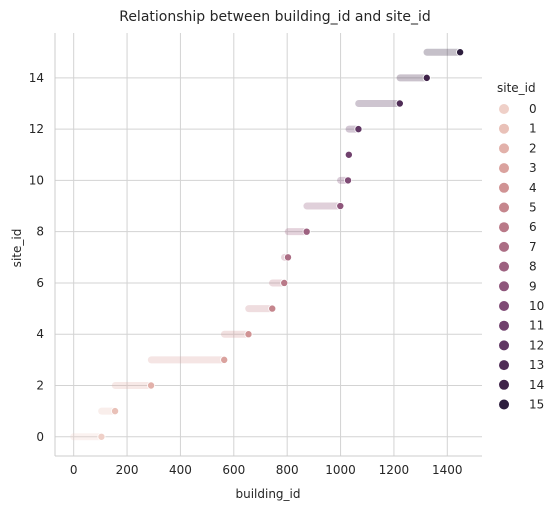 This screenshot has height=514, width=555. Describe the element at coordinates (533, 267) in the screenshot. I see `legend-label: 8` at that location.